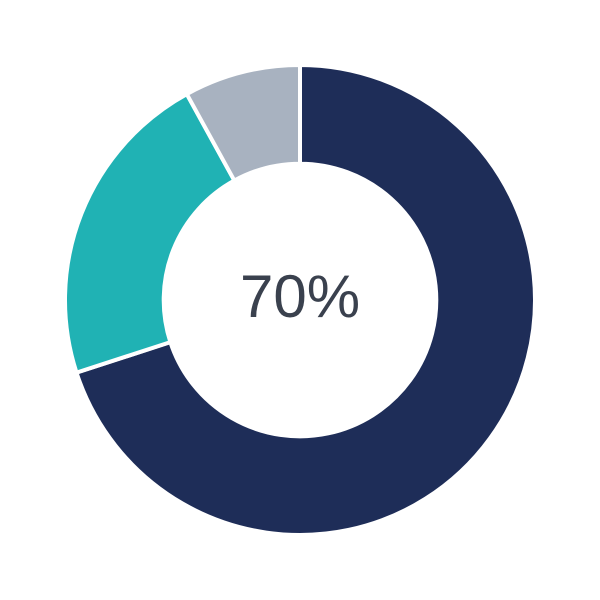 This screenshot has width=600, height=600. I want to click on donut-segment-secondary, so click(150, 233).